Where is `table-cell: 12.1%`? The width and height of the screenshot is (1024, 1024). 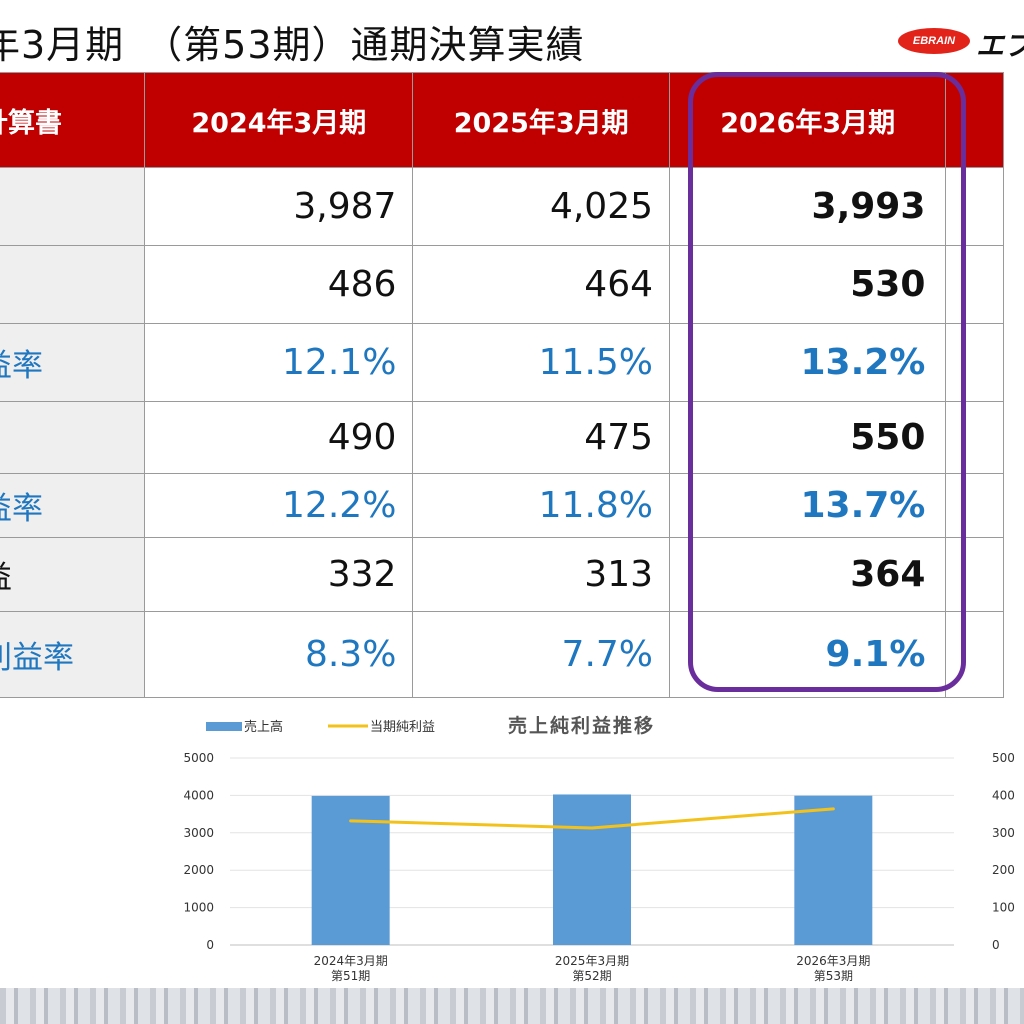
table-cell: 12.1% is located at coordinates (279, 362).